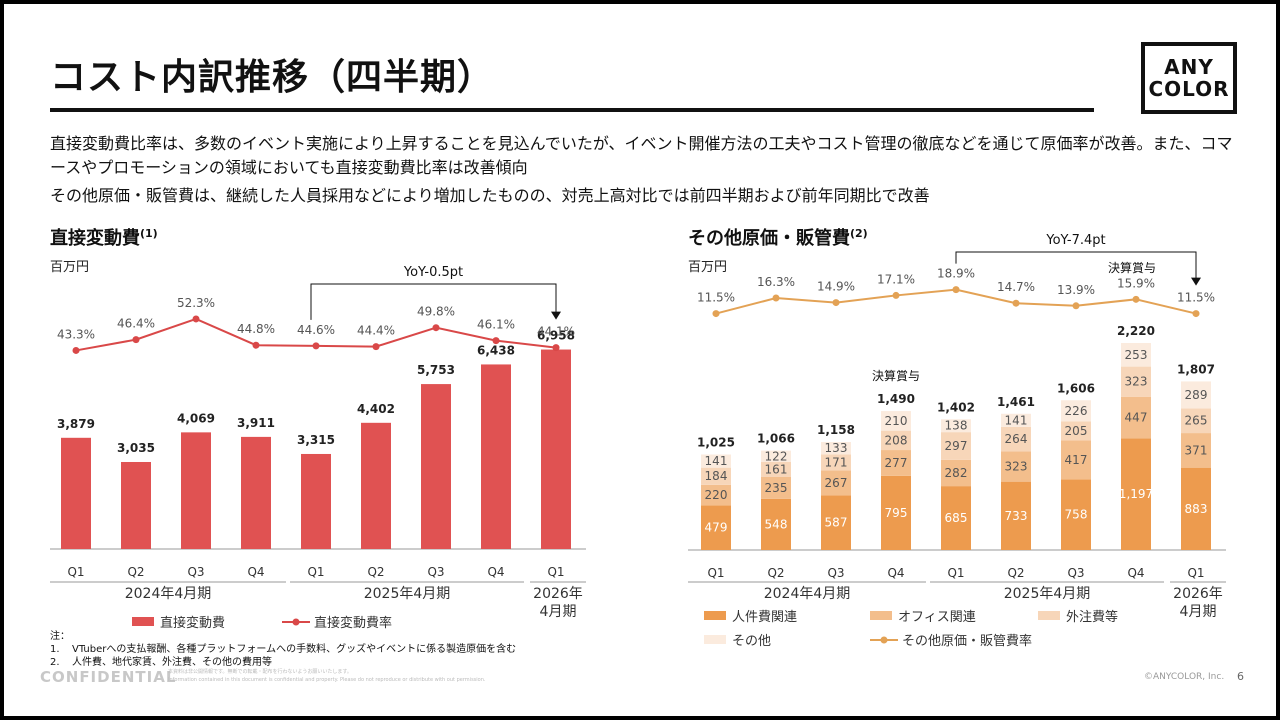  What do you see at coordinates (716, 298) in the screenshot?
I see `other-ratio-label-1: 11.5%` at bounding box center [716, 298].